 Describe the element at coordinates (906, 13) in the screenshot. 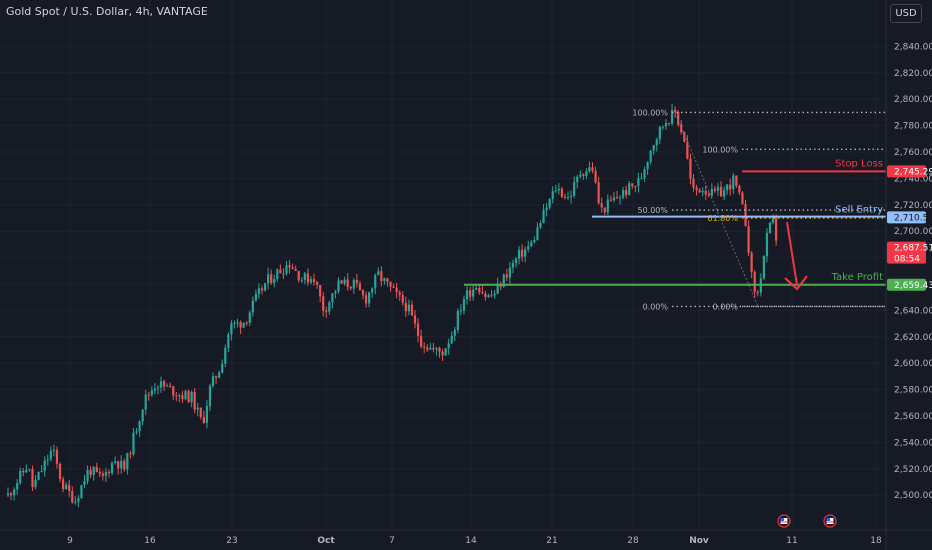

I see `currency-button: USD` at that location.